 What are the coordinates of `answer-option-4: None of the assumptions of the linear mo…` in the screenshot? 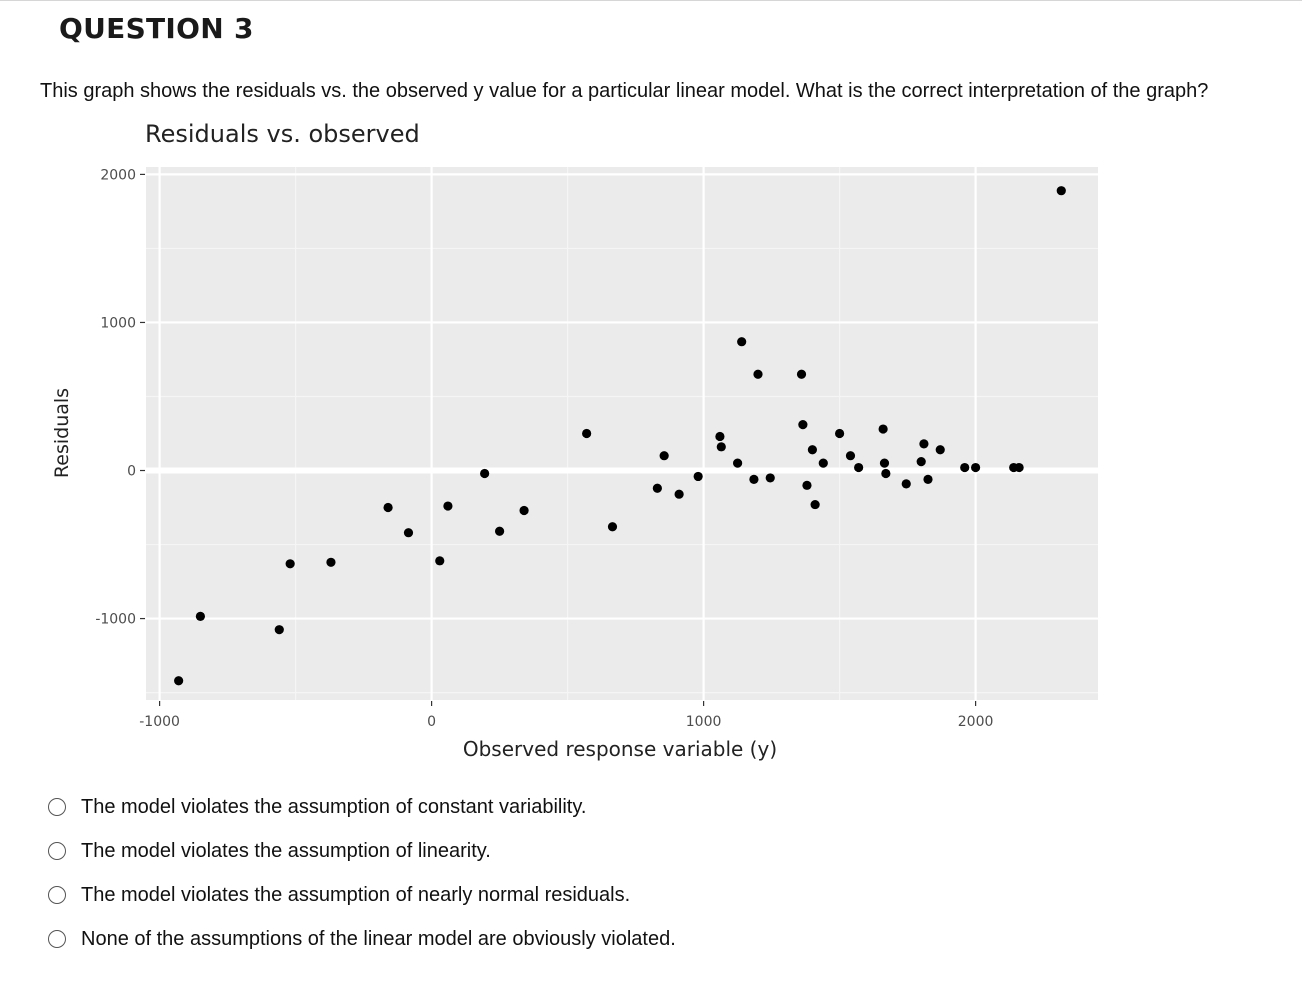 It's located at (362, 939).